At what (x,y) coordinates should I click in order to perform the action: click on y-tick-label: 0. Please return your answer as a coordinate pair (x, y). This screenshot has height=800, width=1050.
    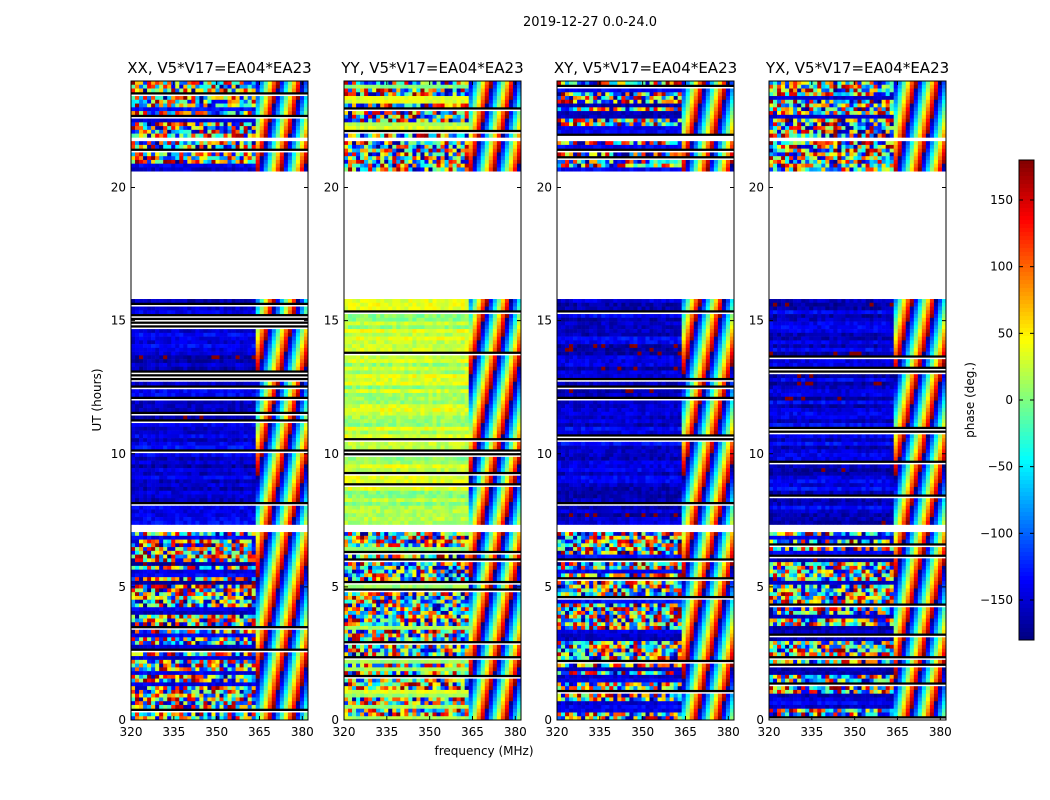
    Looking at the image, I should click on (335, 720).